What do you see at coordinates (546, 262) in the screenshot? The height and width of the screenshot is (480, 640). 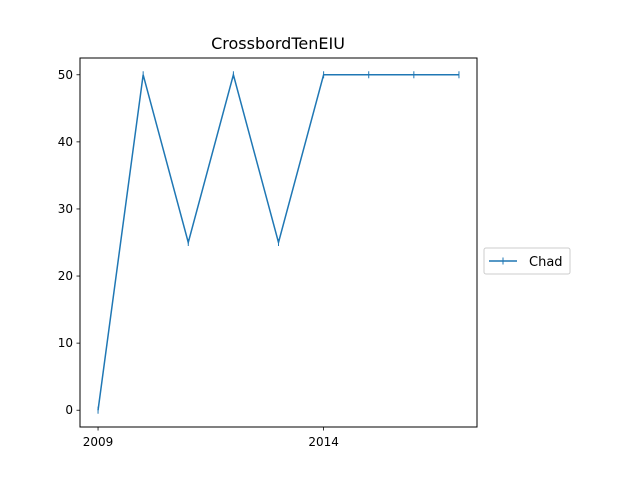 I see `legend-label: Chad` at bounding box center [546, 262].